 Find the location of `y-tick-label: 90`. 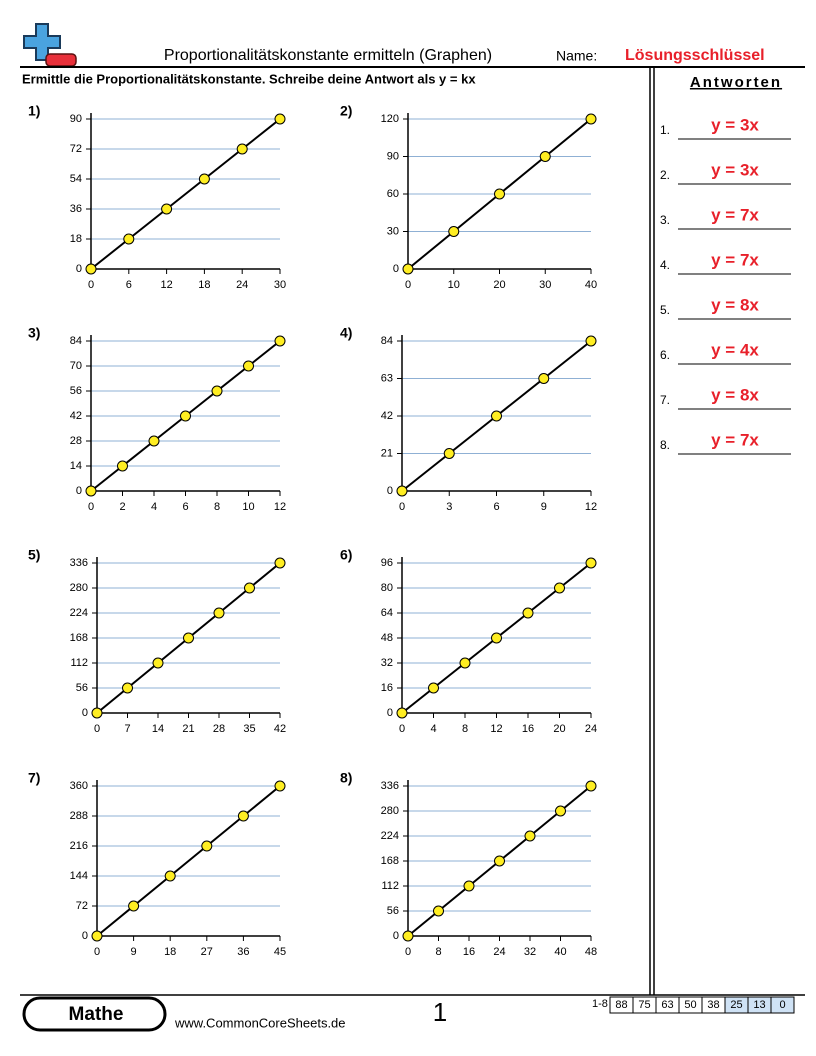

y-tick-label: 90 is located at coordinates (393, 156).